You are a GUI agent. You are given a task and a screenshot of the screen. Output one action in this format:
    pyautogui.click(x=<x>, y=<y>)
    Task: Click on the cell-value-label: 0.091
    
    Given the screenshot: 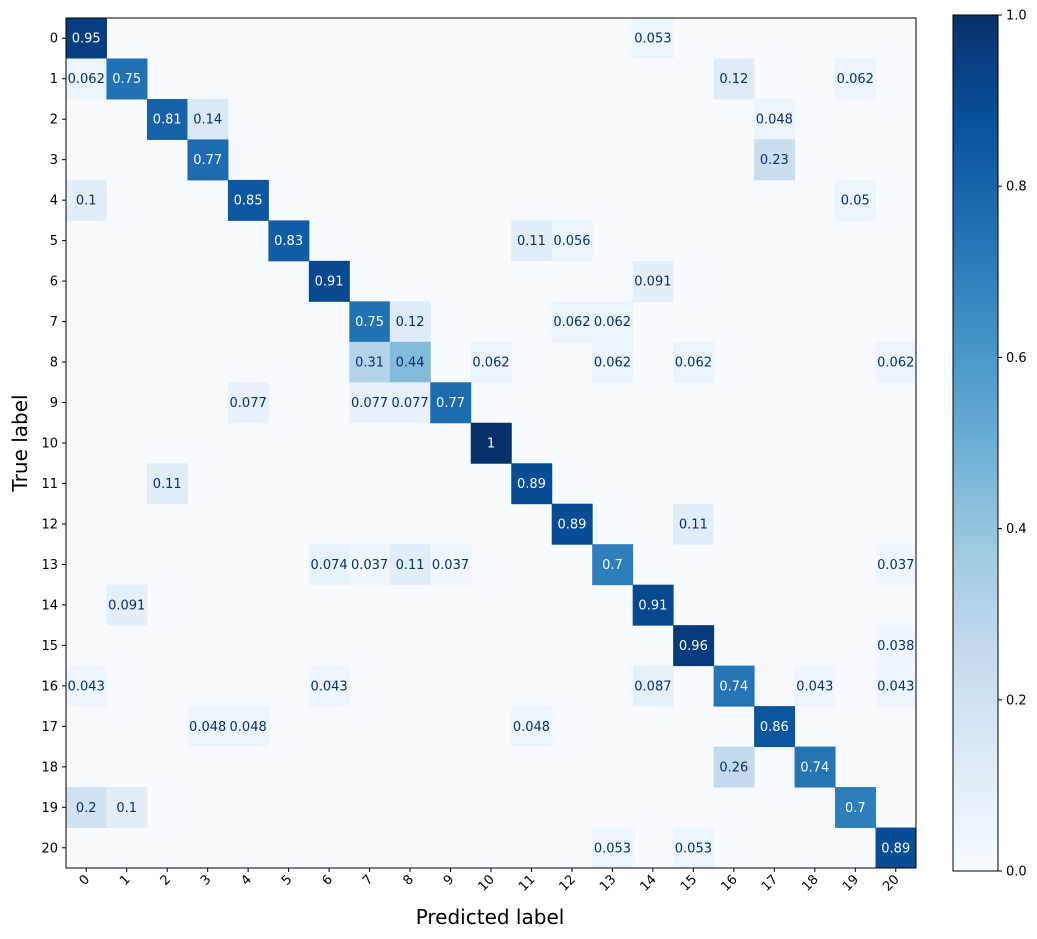 What is the action you would take?
    pyautogui.click(x=652, y=282)
    